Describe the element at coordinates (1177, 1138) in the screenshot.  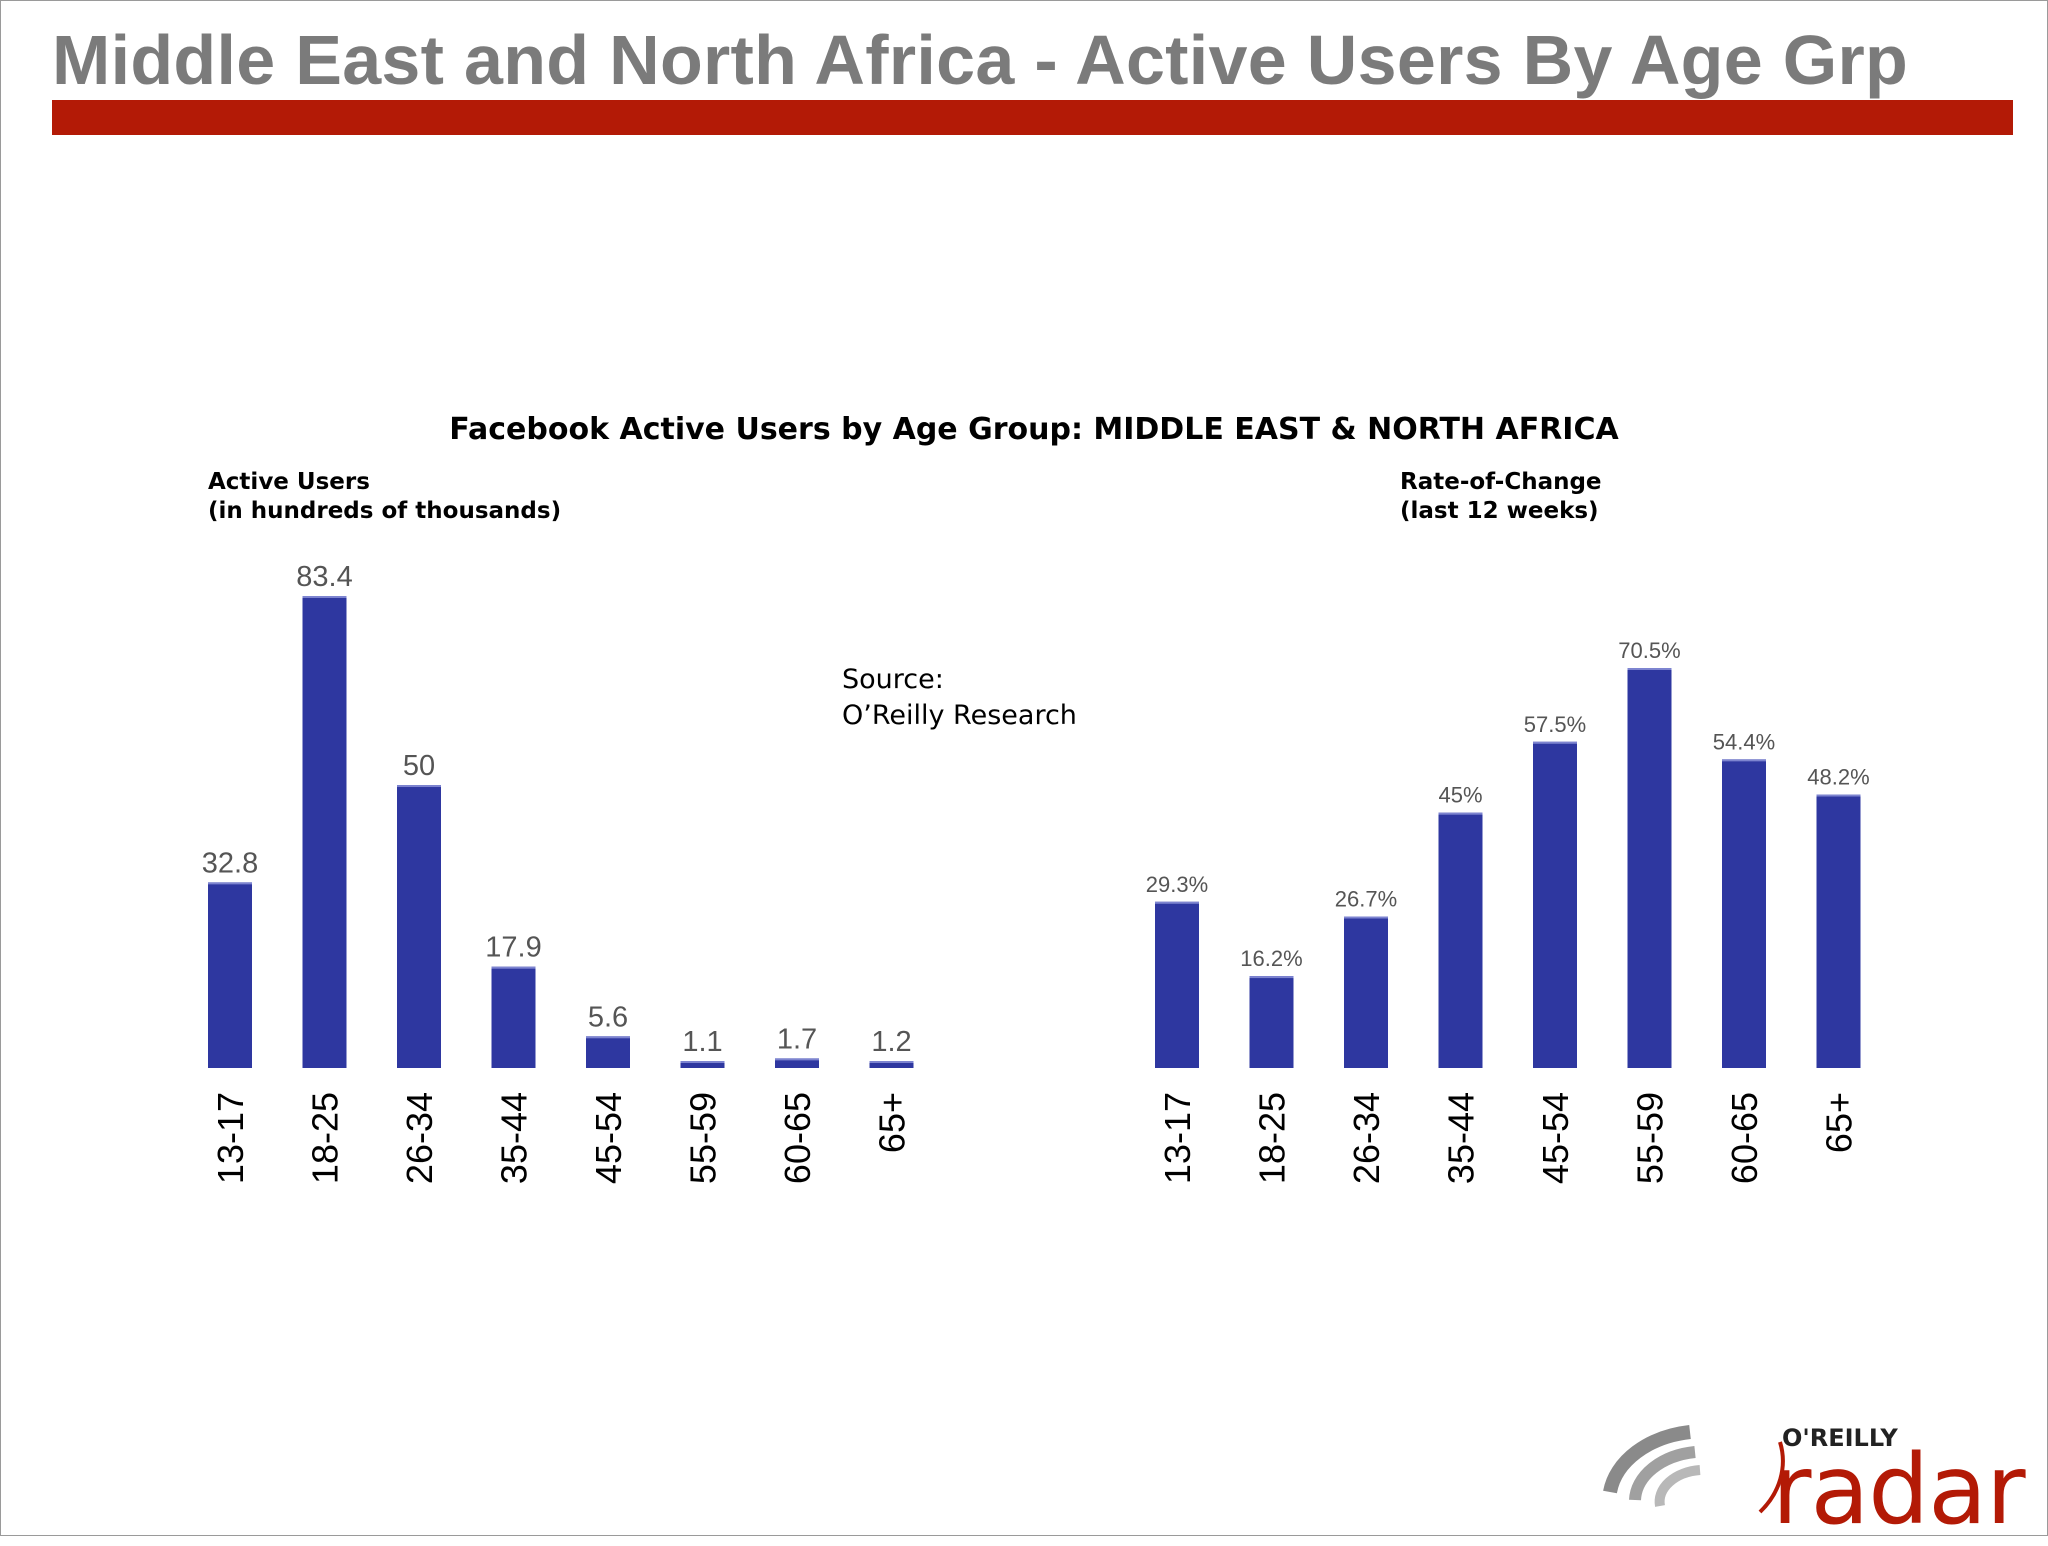
I see `right-category-label: 13-17` at that location.